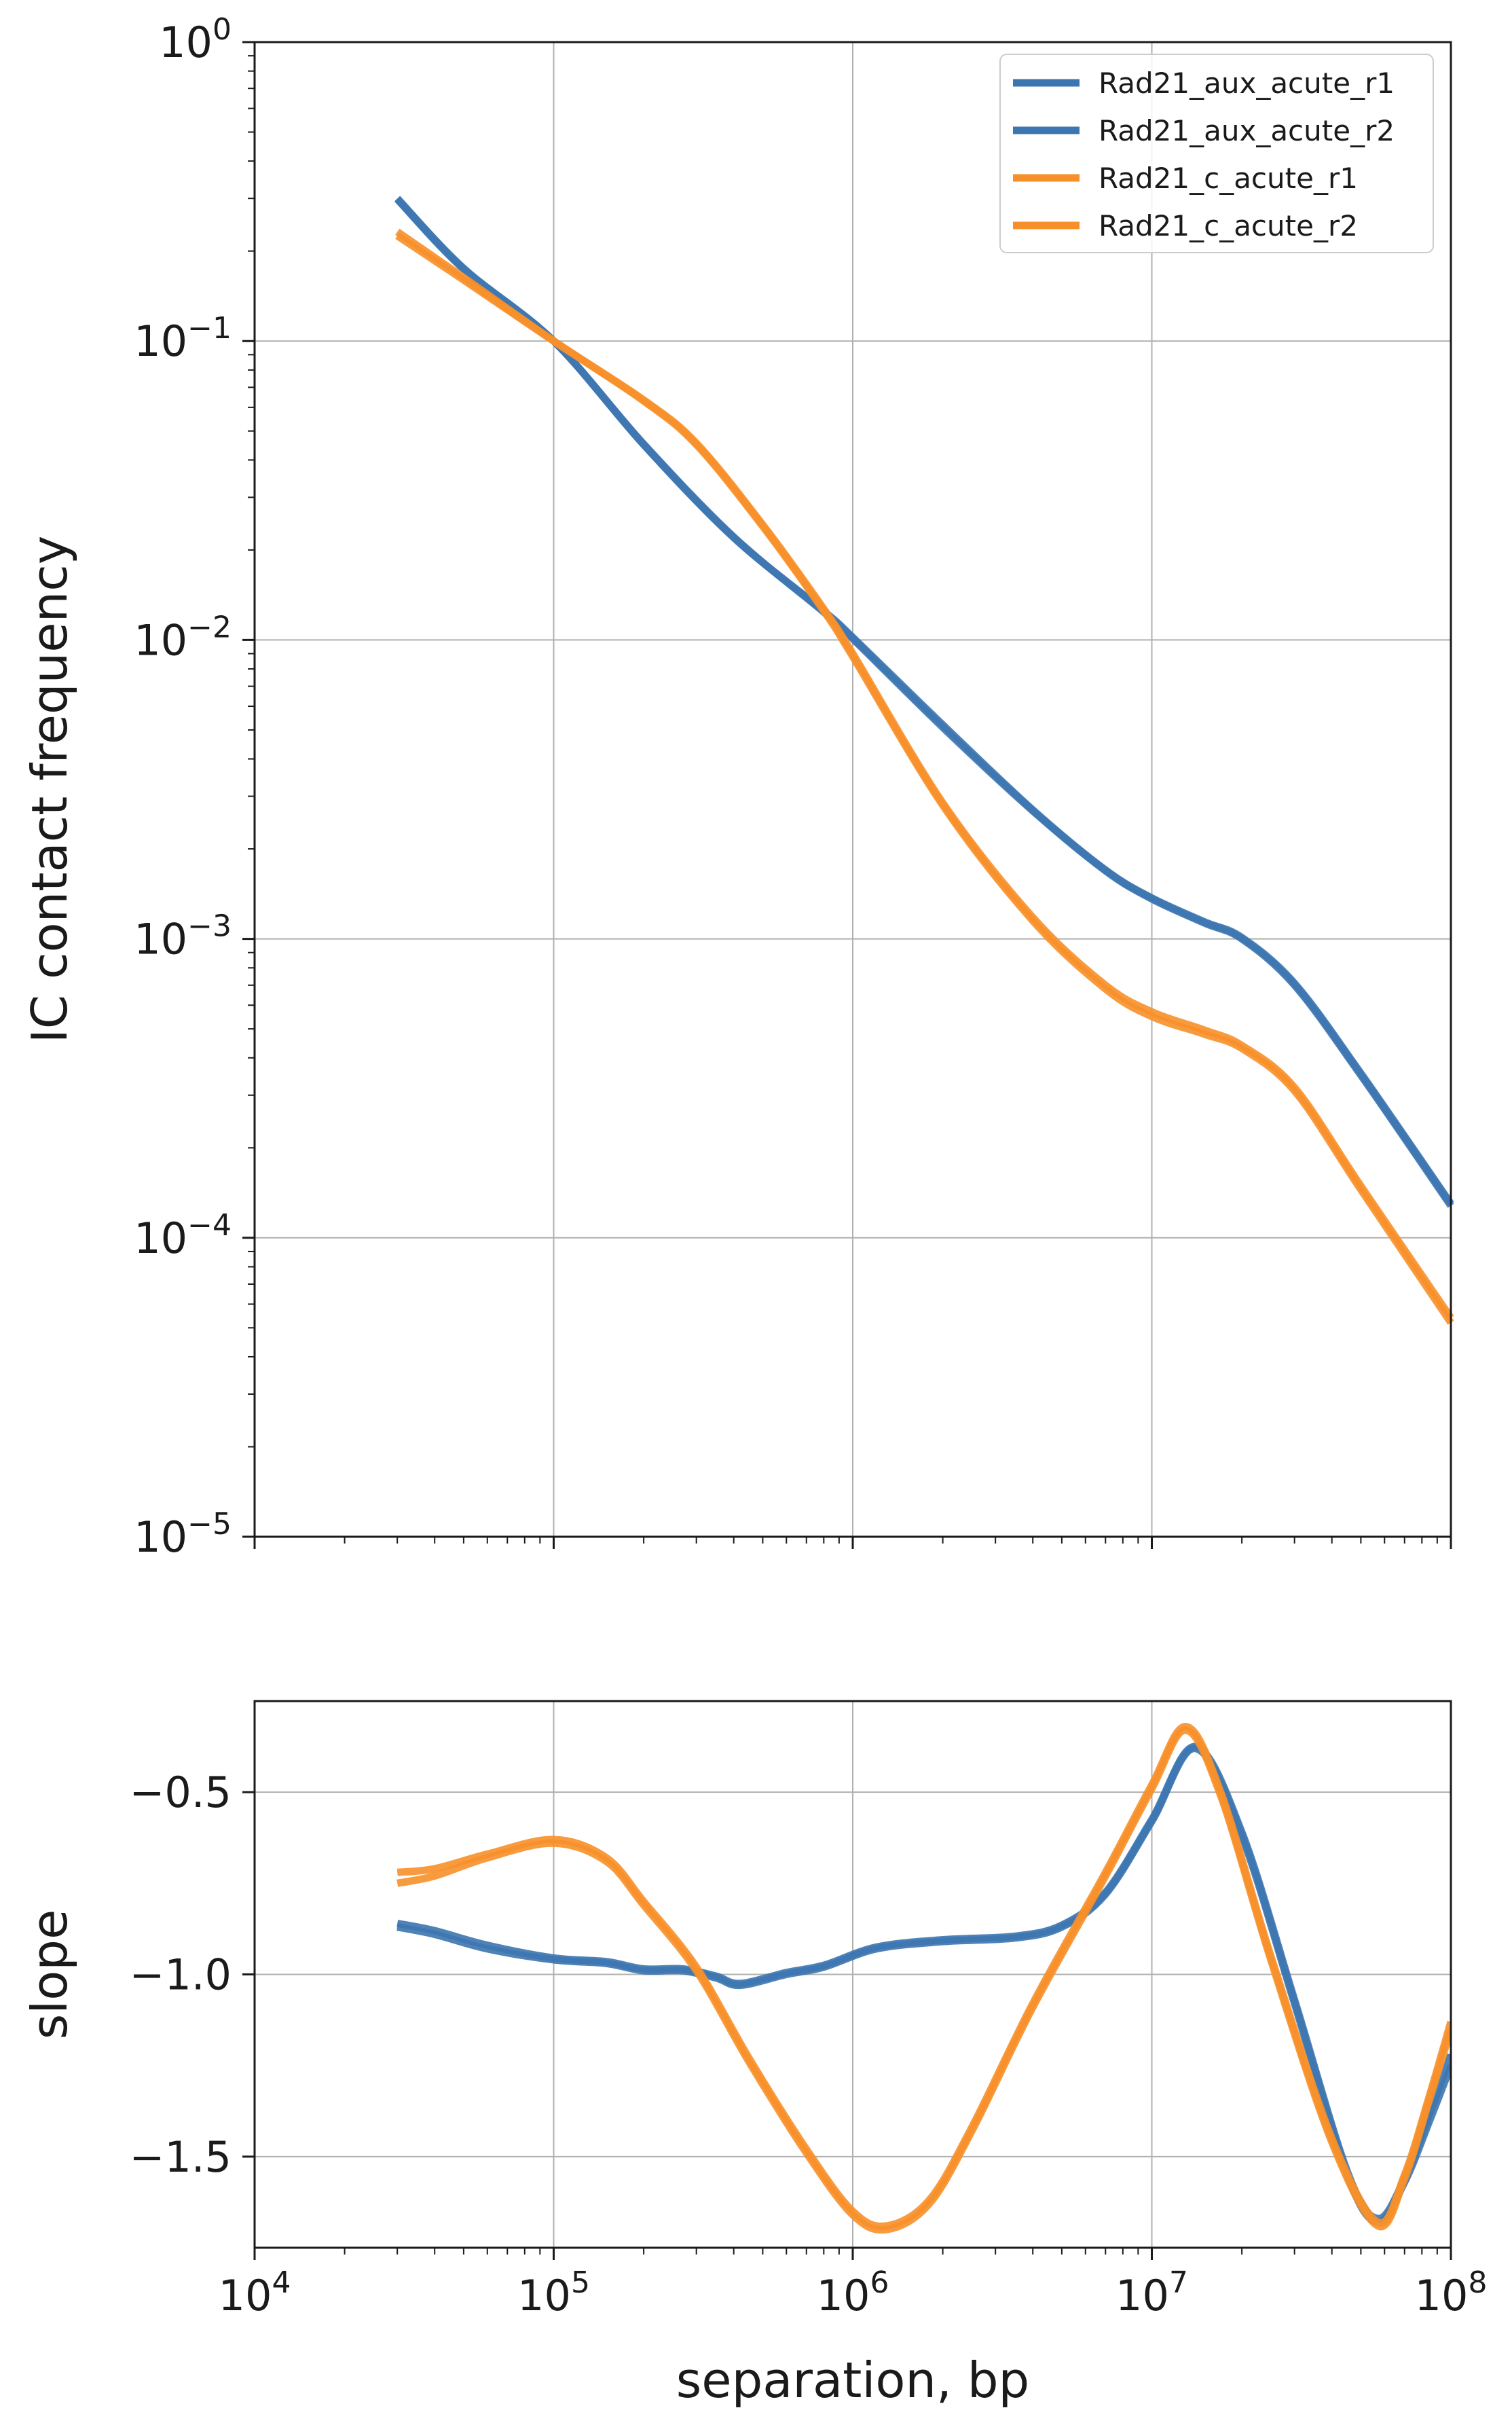 The height and width of the screenshot is (2427, 1512). Describe the element at coordinates (1247, 130) in the screenshot. I see `legend-entry-2: Rad21_aux_acute_r2` at that location.